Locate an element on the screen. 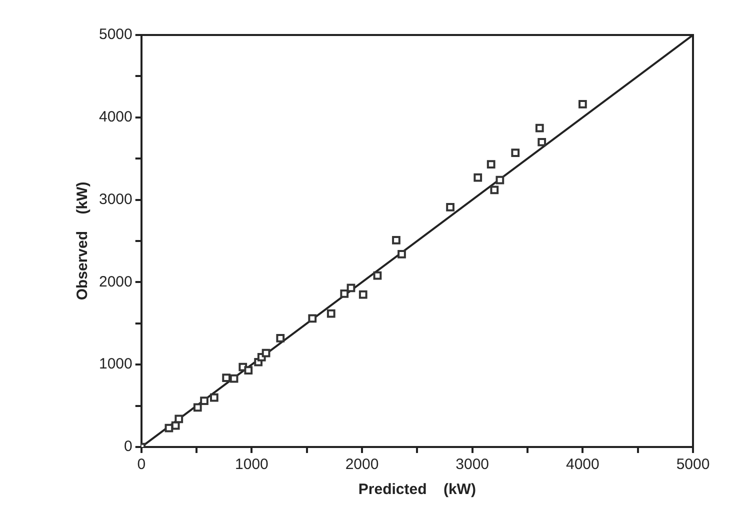 Image resolution: width=743 pixels, height=513 pixels. y-tick-label: 3000 is located at coordinates (115, 199).